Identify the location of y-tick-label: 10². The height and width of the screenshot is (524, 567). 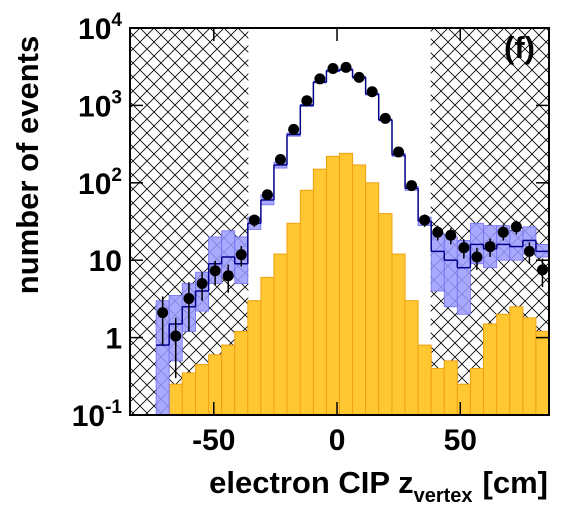
(100, 183).